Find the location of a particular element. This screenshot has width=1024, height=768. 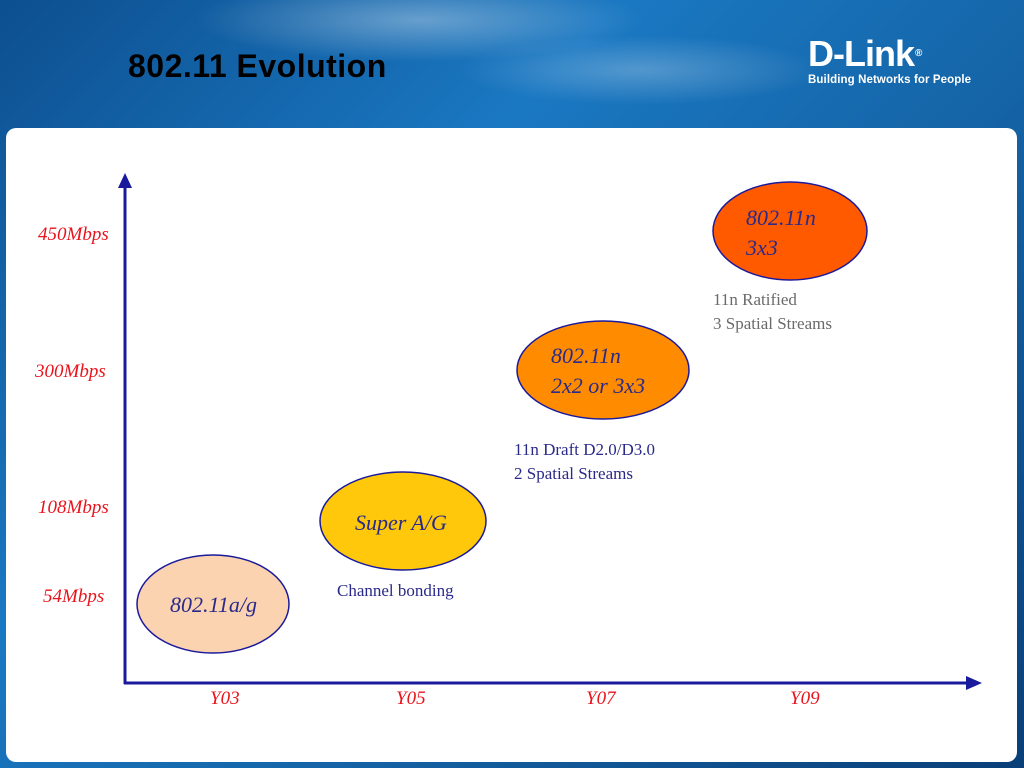

x-label-y07: Y07 is located at coordinates (601, 698).